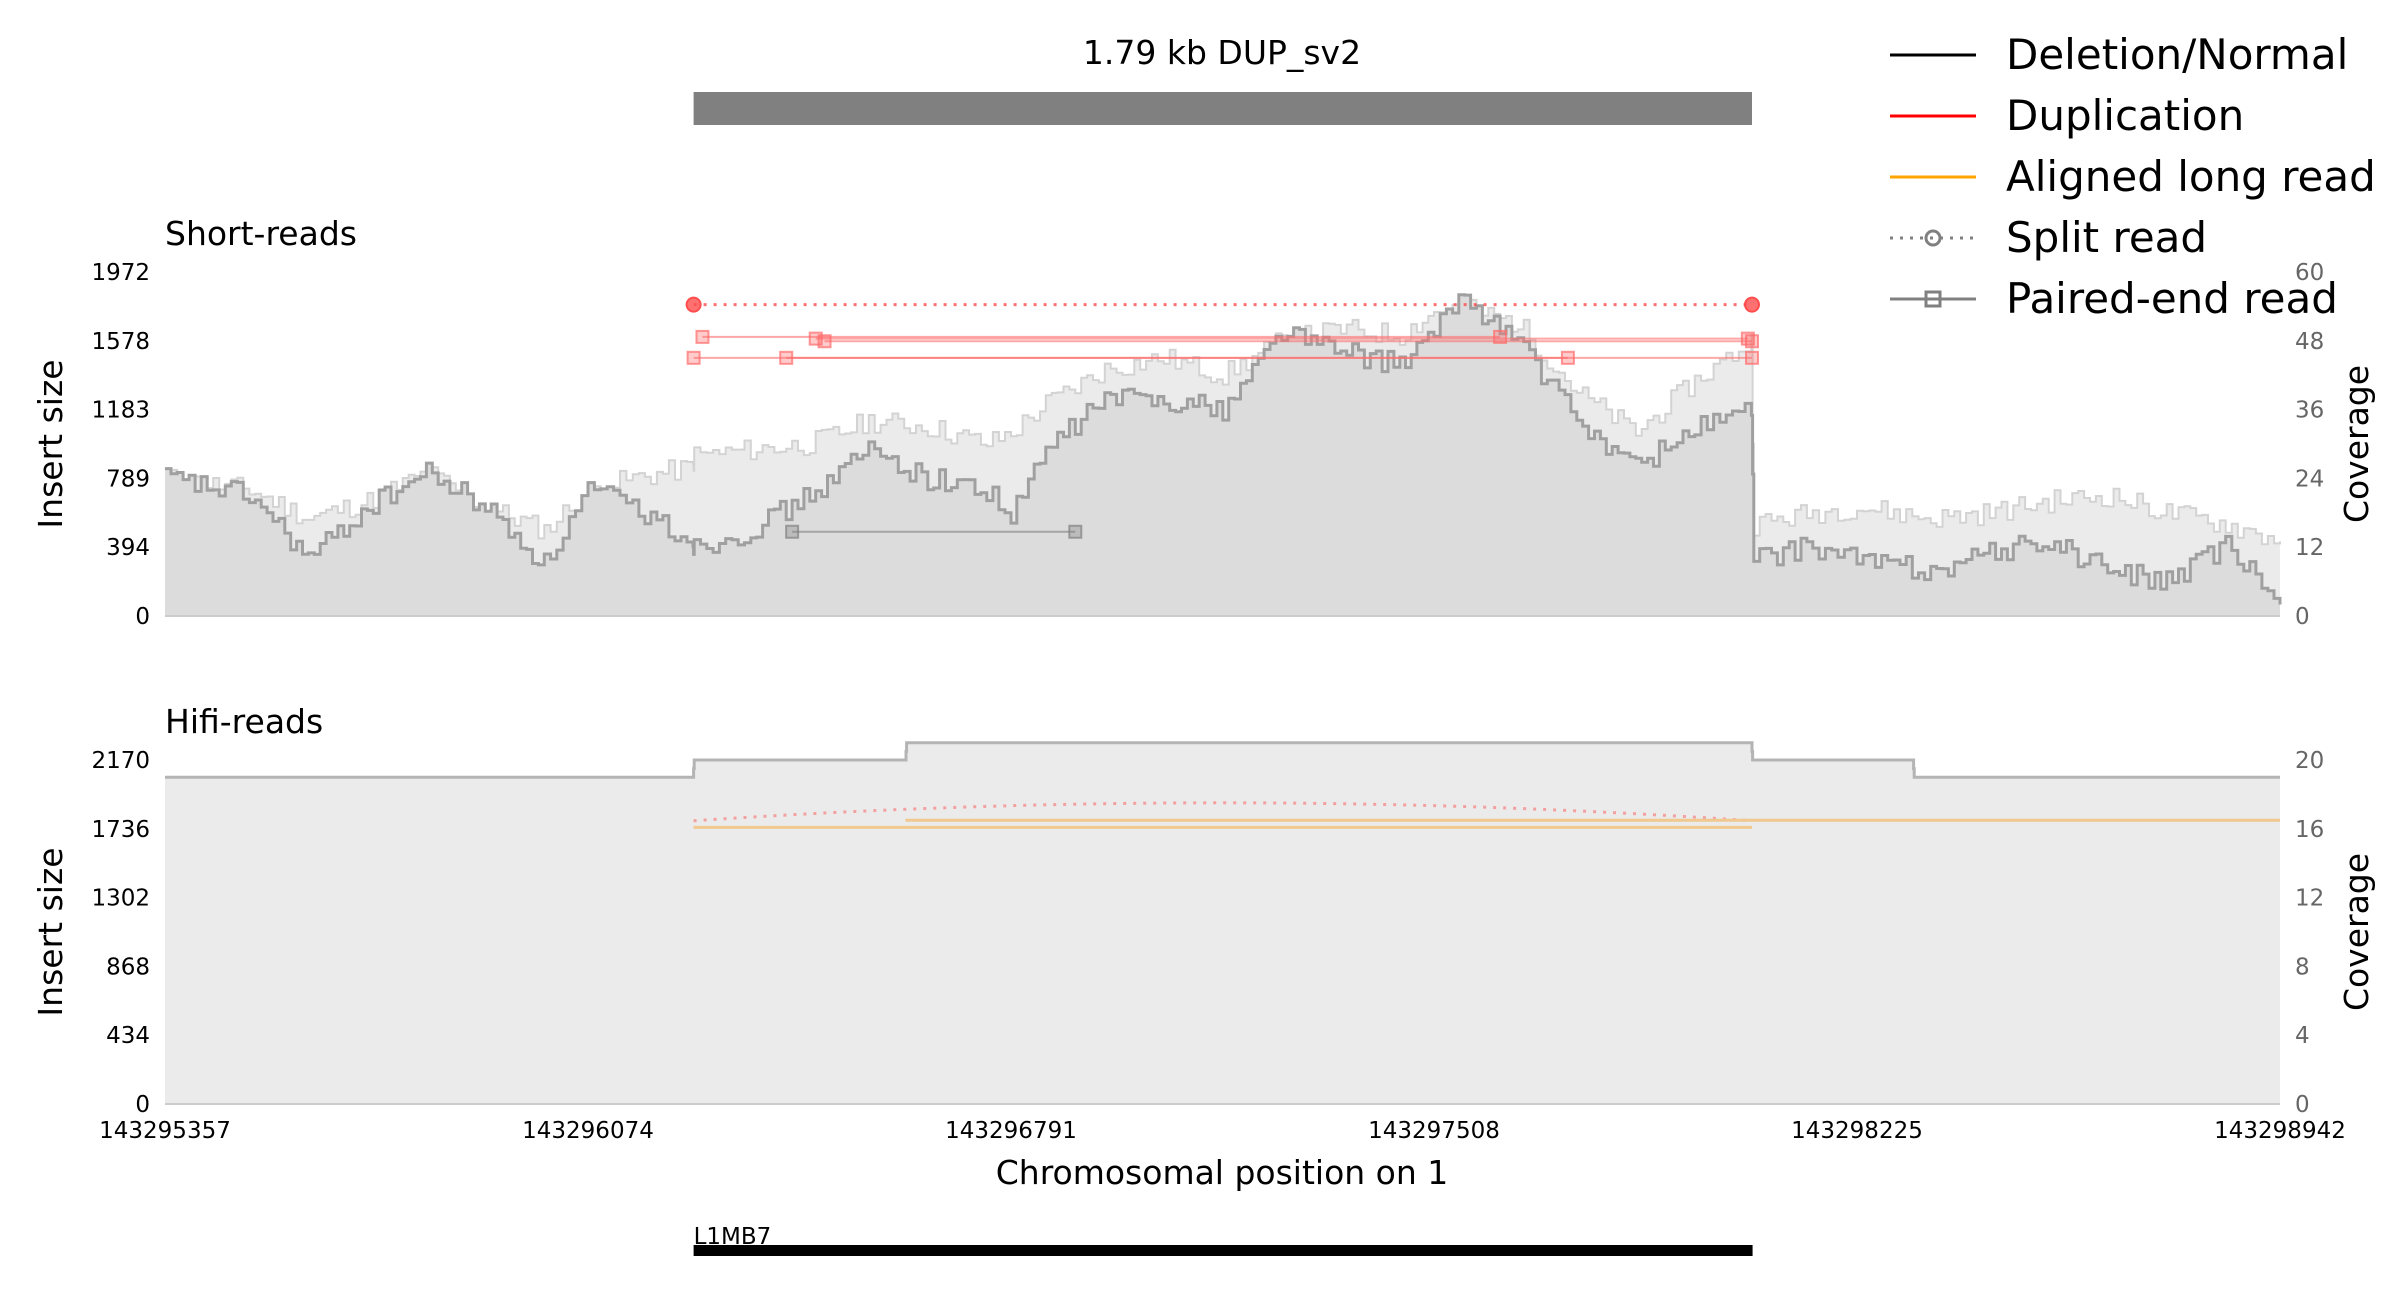 The width and height of the screenshot is (2400, 1290). I want to click on y-tick-label: 1183, so click(120, 411).